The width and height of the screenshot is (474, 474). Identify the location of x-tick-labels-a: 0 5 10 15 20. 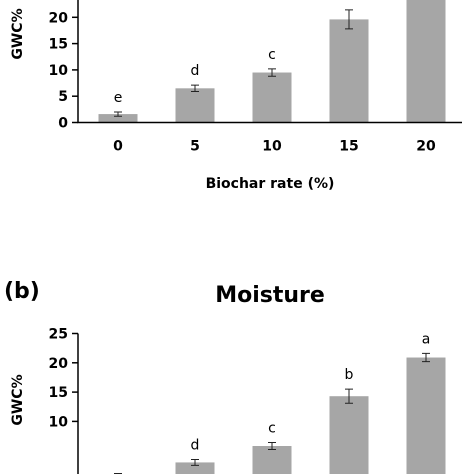
(274, 147).